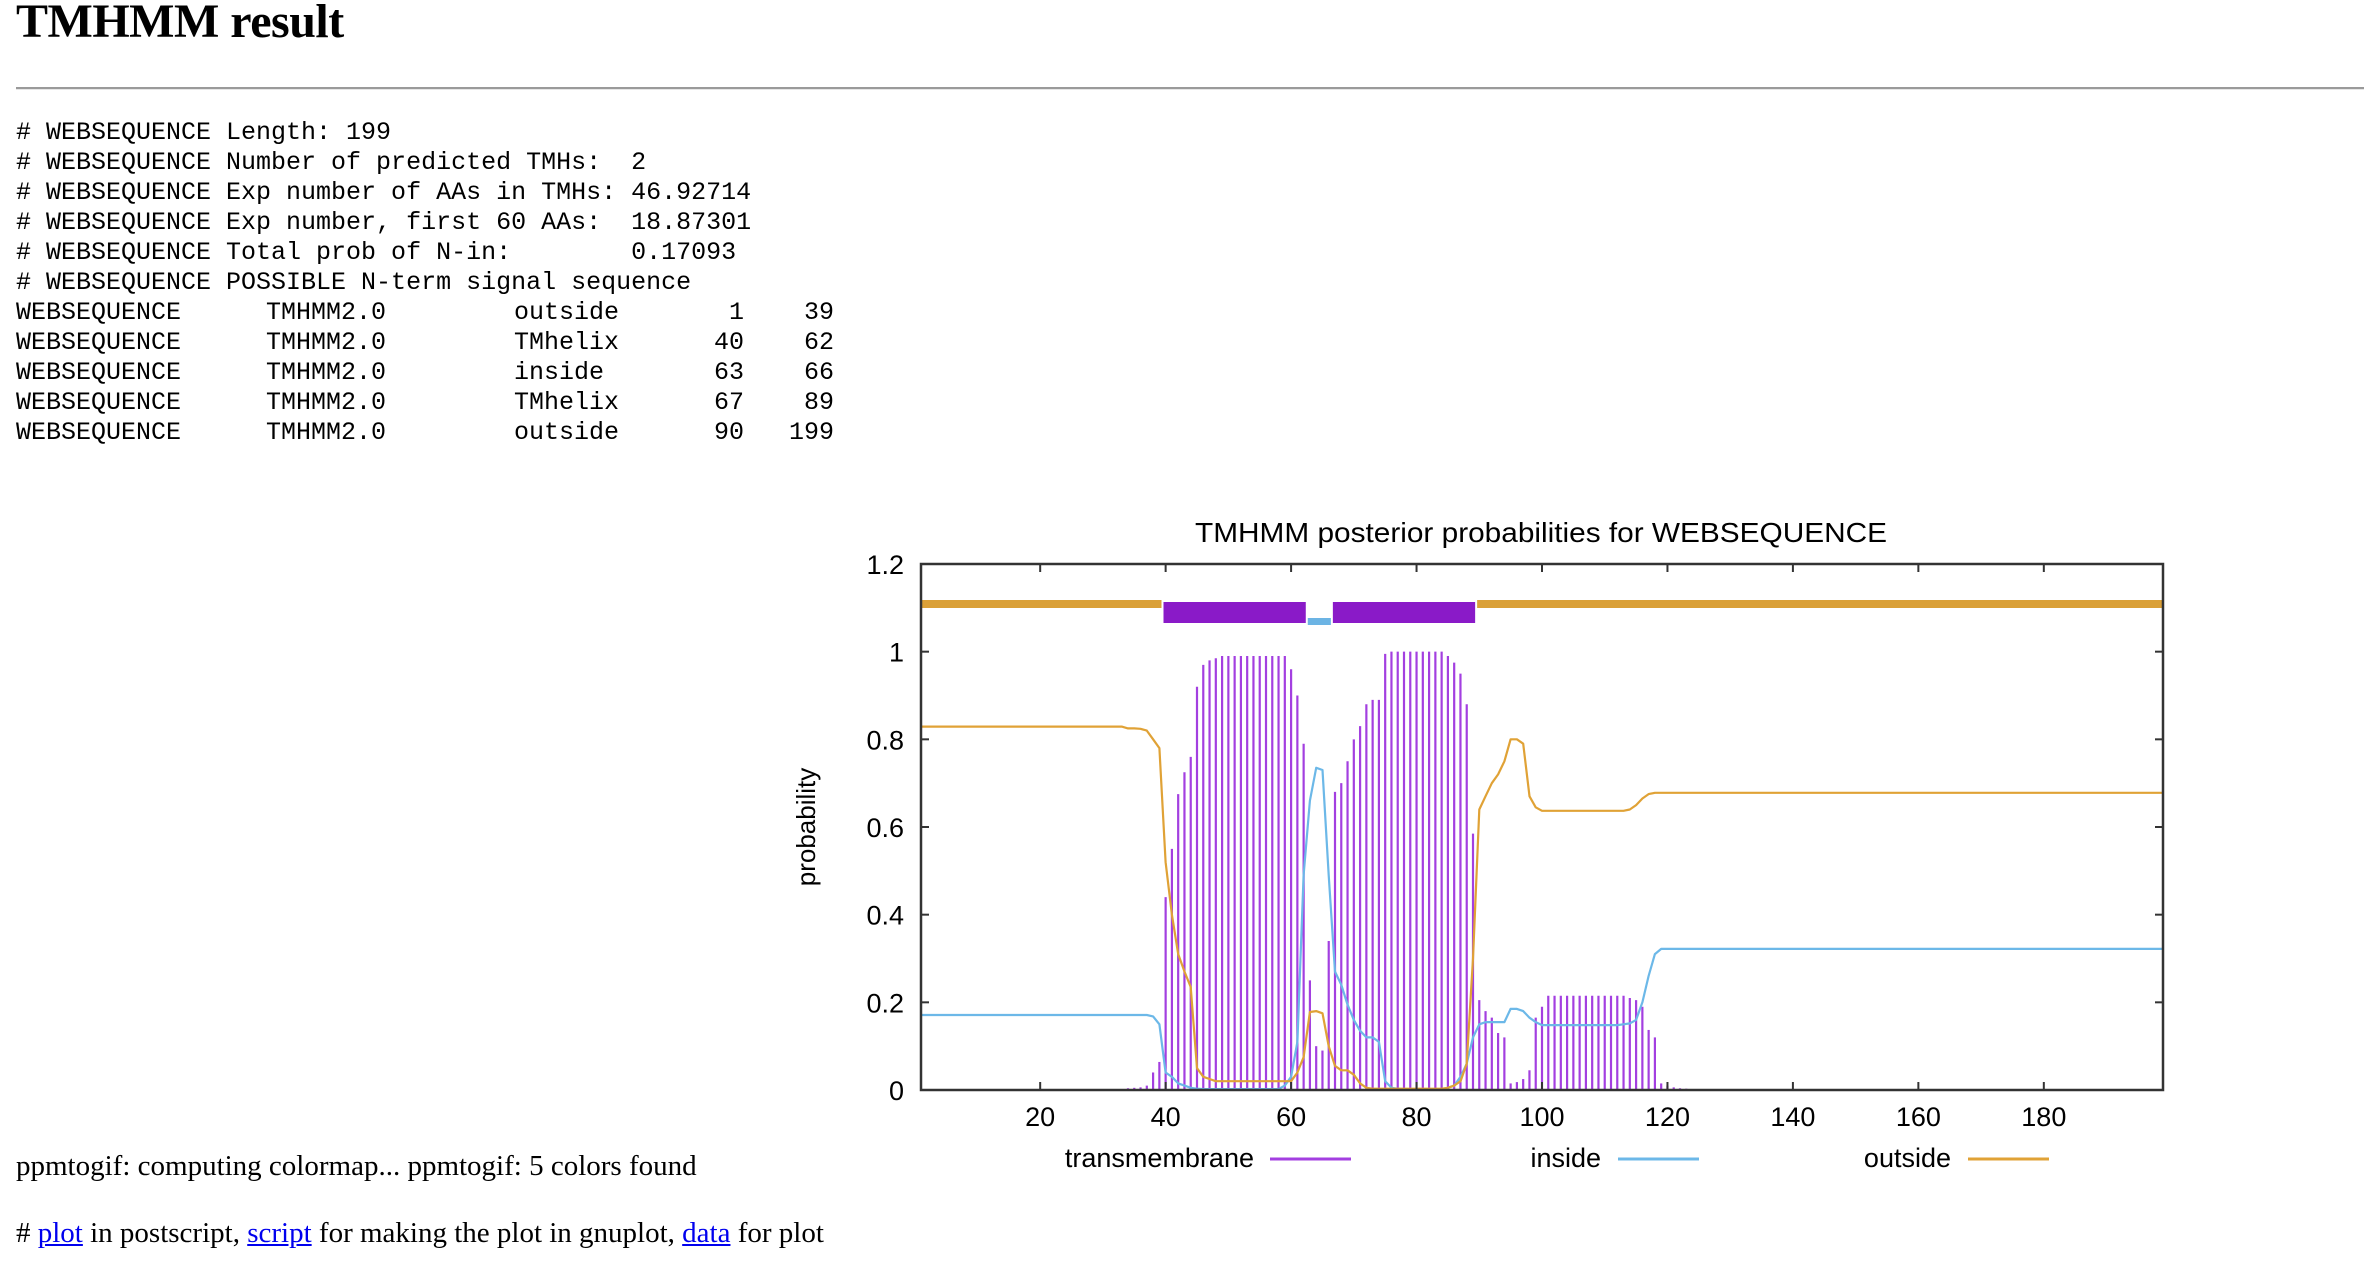  I want to click on links-text-2: for making the plot in gnuplot,, so click(497, 1233).